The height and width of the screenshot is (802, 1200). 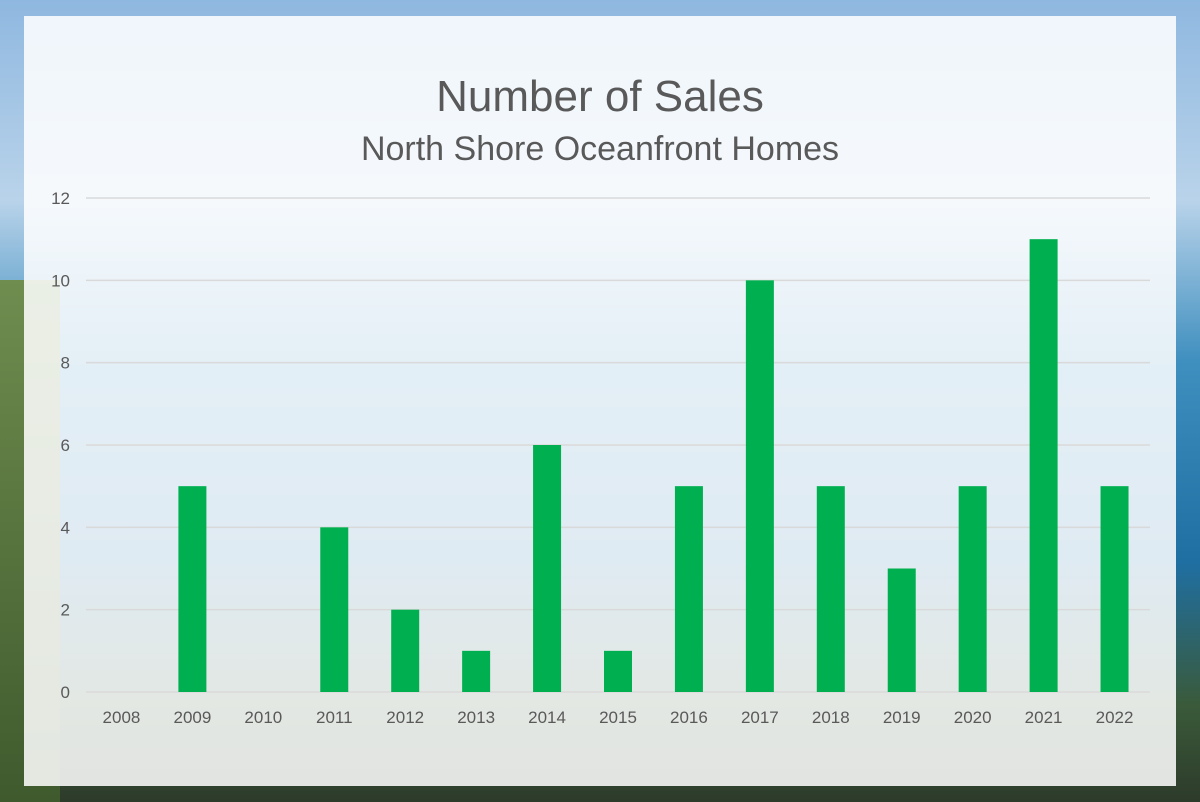 I want to click on x-tick-label: 2018, so click(x=831, y=717).